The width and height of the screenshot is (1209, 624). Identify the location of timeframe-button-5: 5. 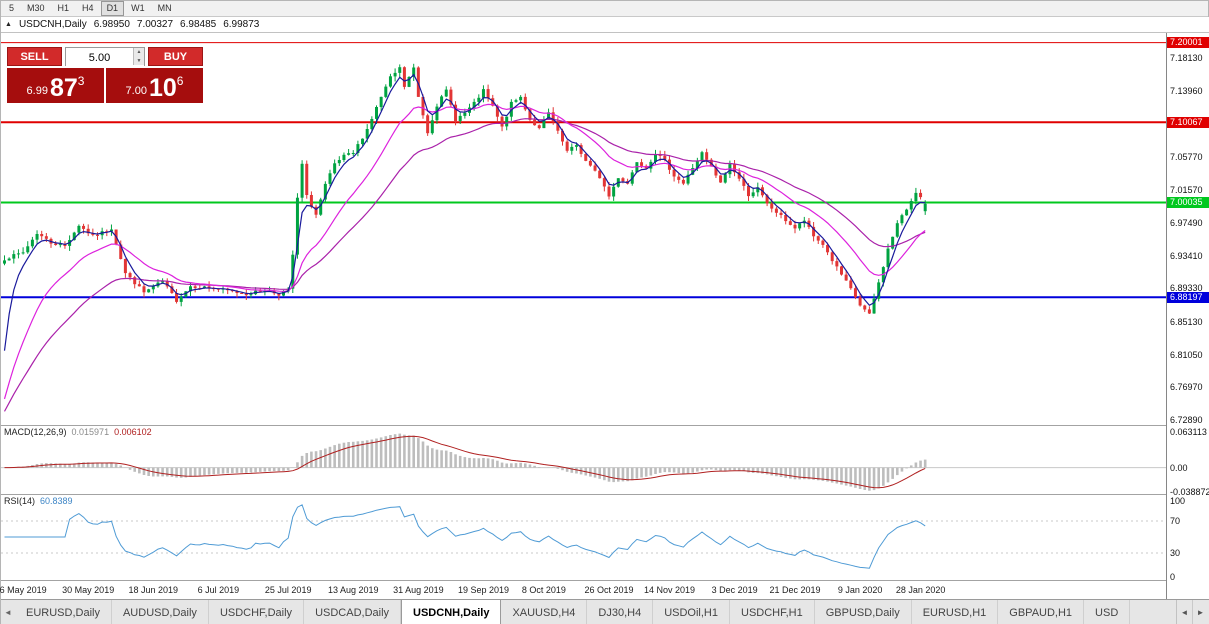
(12, 8).